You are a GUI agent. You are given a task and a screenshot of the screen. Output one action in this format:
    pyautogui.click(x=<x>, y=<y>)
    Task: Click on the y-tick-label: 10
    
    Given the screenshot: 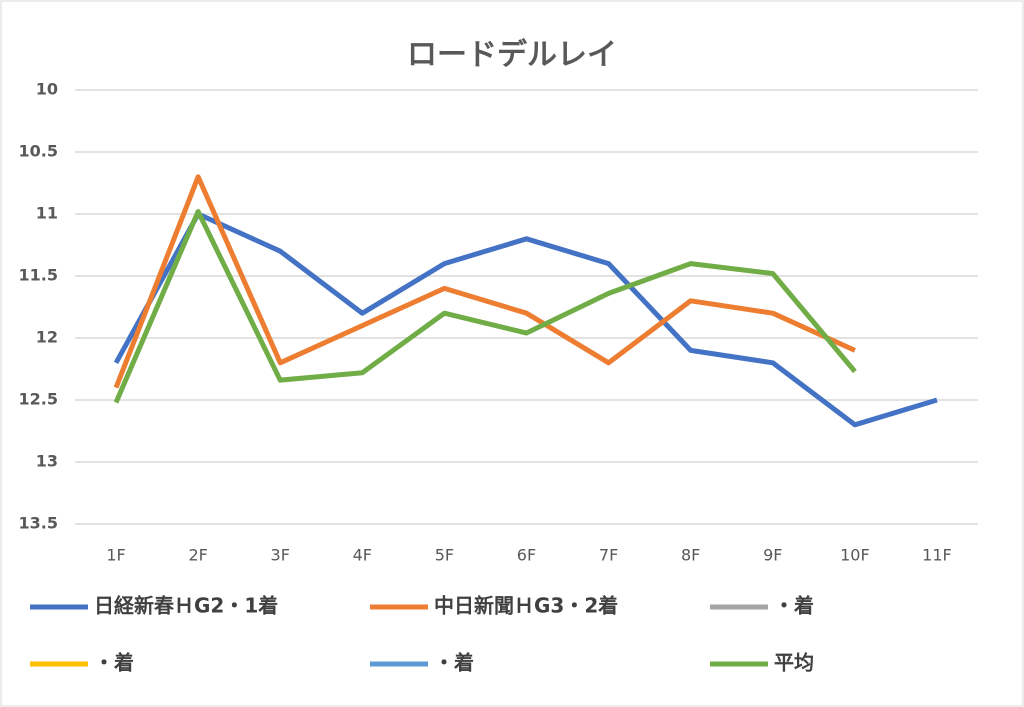 What is the action you would take?
    pyautogui.click(x=47, y=89)
    